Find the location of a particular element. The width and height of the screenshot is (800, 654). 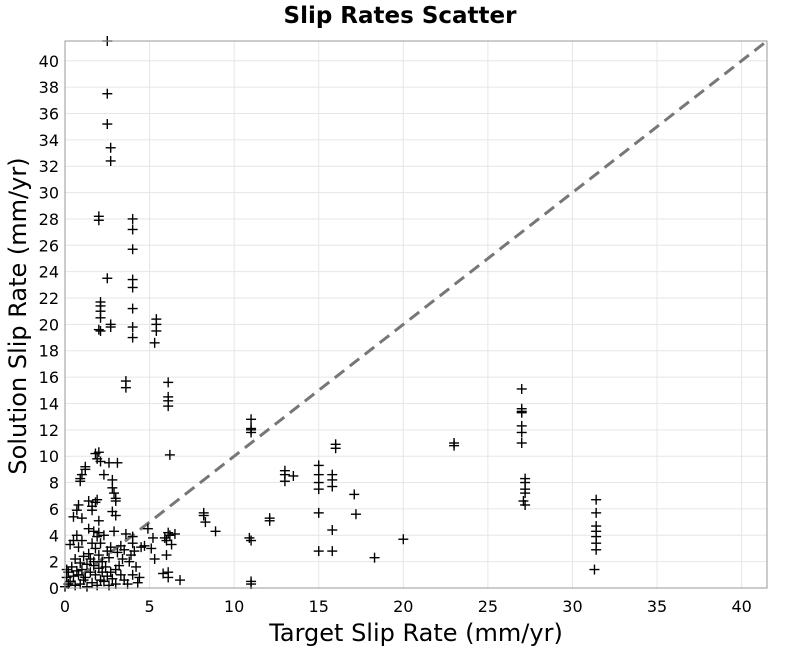

y-tick-label: 26 is located at coordinates (49, 245).